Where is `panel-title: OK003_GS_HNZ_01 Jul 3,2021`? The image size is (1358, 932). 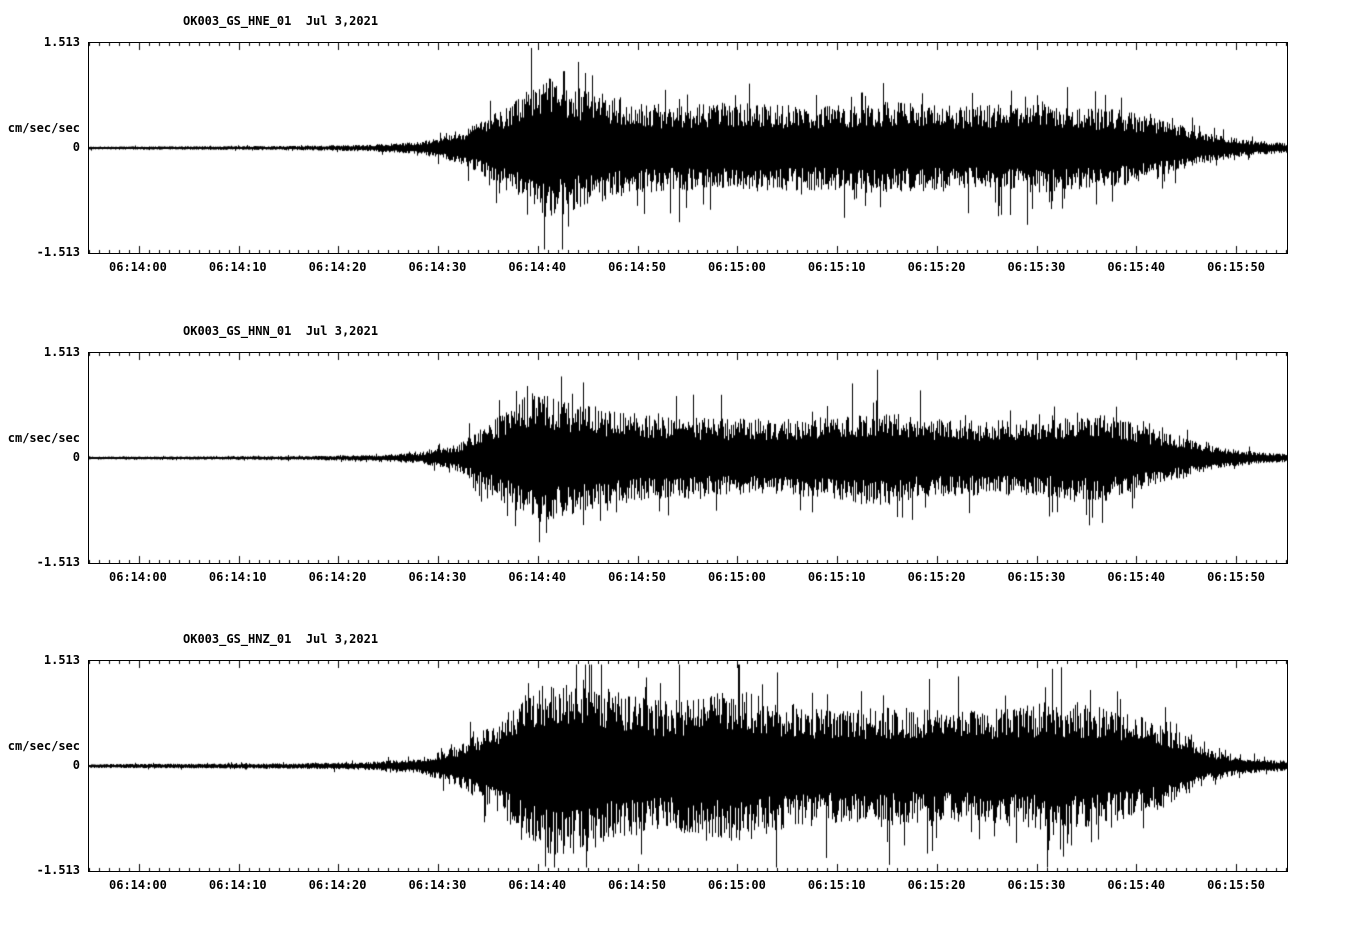
panel-title: OK003_GS_HNZ_01 Jul 3,2021 is located at coordinates (281, 639).